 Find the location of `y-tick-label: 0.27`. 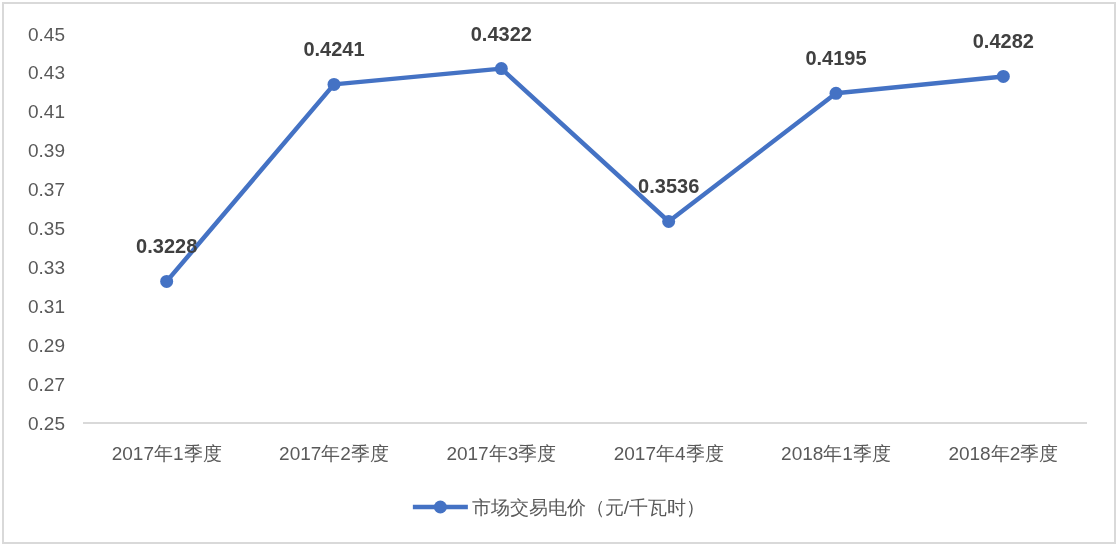

y-tick-label: 0.27 is located at coordinates (46, 384).